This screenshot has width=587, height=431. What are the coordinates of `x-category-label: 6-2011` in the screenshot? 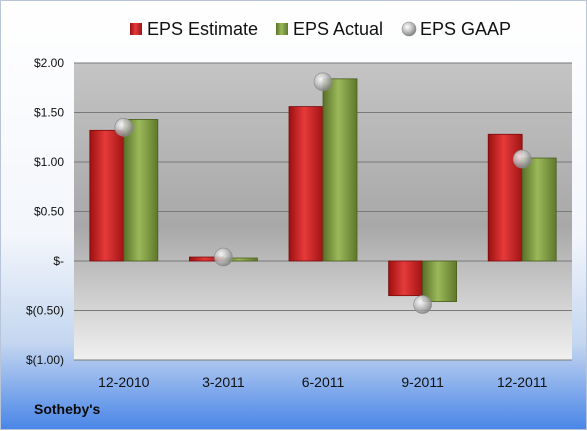 It's located at (323, 382).